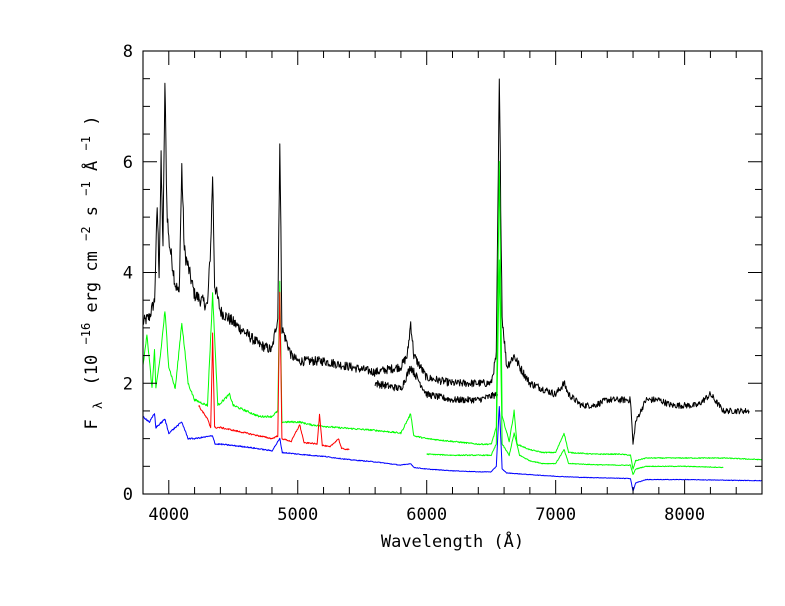 Image resolution: width=785 pixels, height=606 pixels. I want to click on series-5-line, so click(452, 449).